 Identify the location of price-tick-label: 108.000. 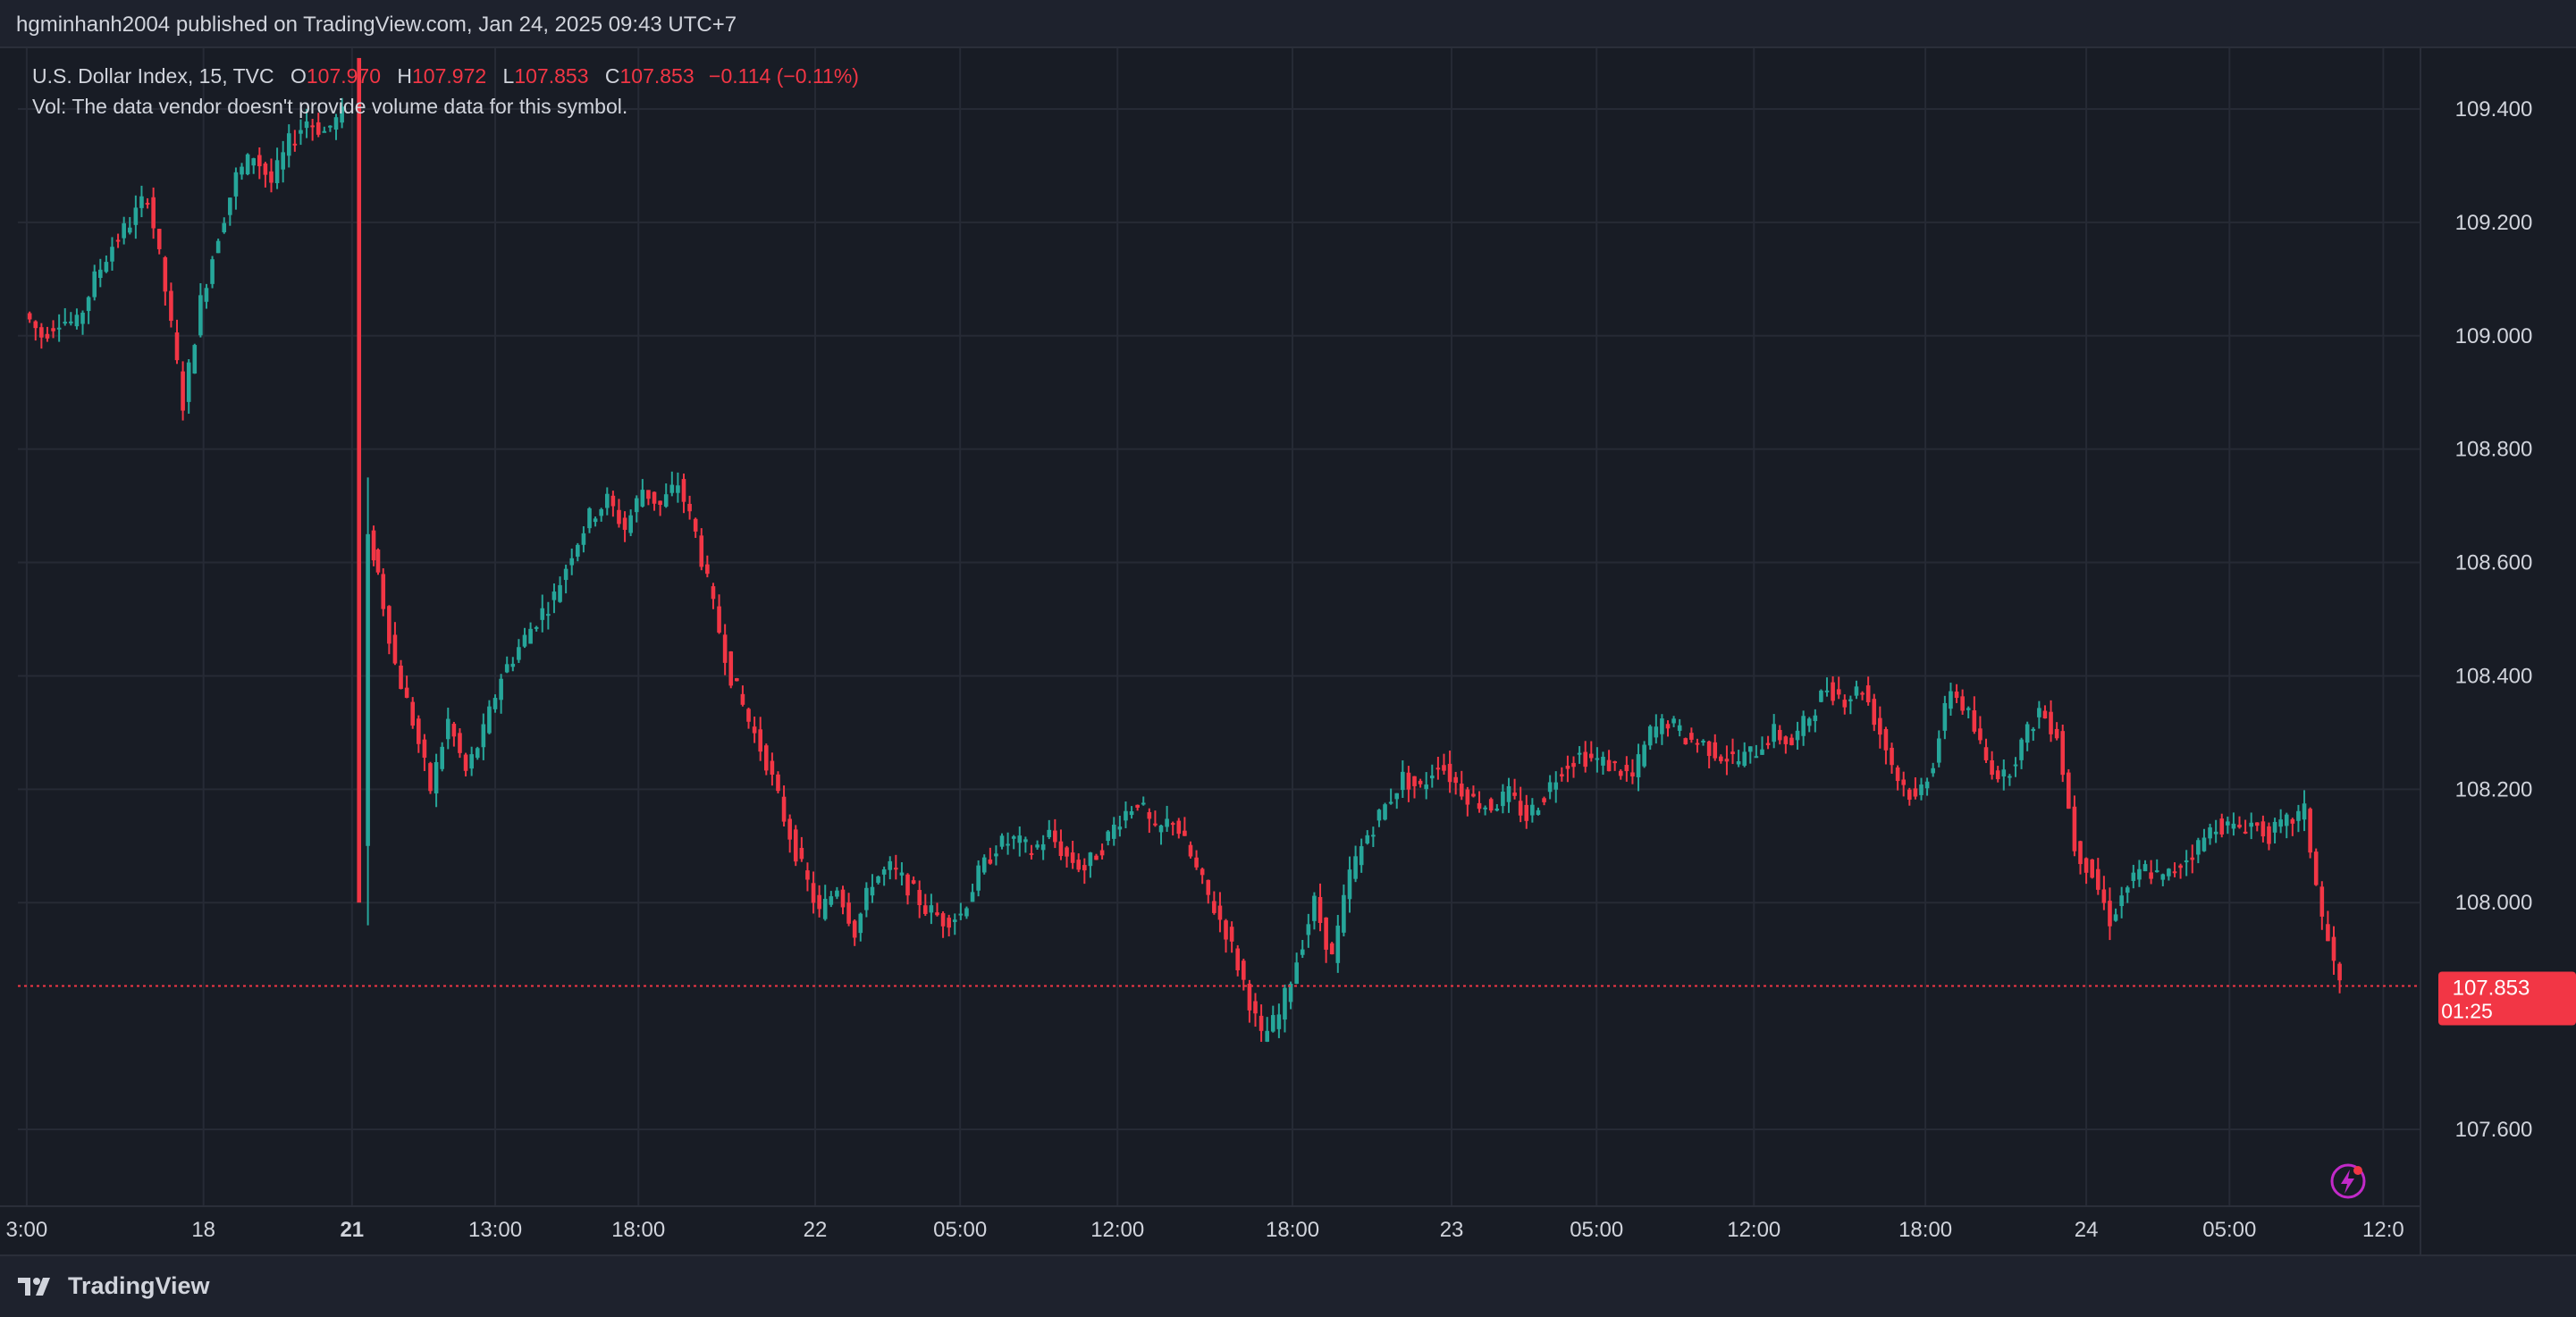
(2494, 903).